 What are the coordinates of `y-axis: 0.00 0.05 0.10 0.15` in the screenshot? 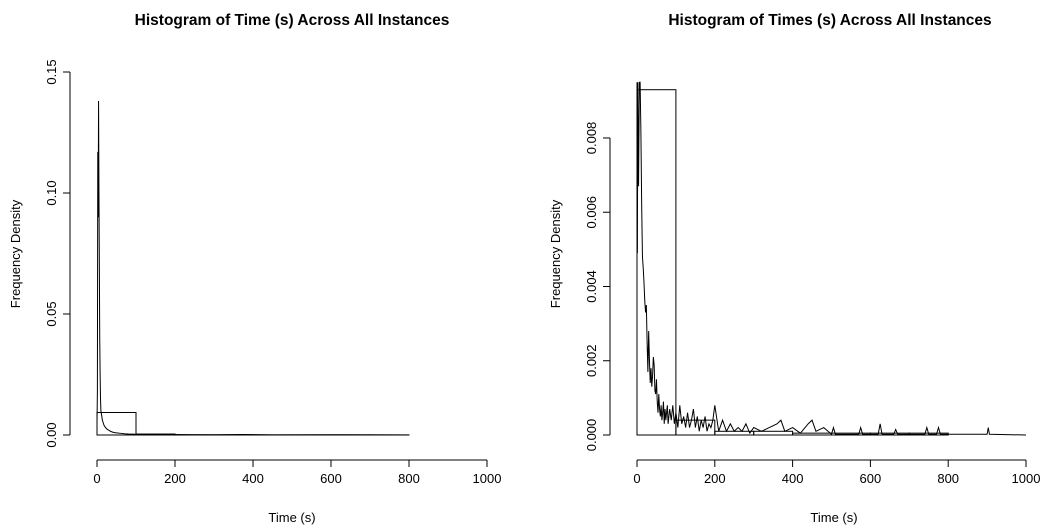 It's located at (57, 253).